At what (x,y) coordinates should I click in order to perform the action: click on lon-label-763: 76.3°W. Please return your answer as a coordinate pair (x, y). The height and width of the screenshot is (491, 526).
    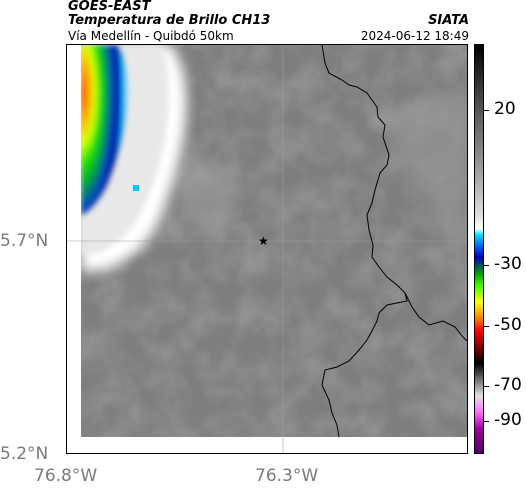
    Looking at the image, I should click on (287, 476).